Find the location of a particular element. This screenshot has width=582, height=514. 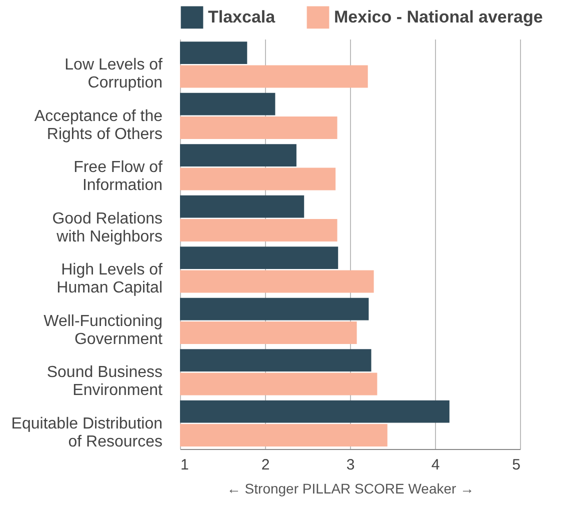

y-tick-label: Good Relations with Neighbors is located at coordinates (107, 228).